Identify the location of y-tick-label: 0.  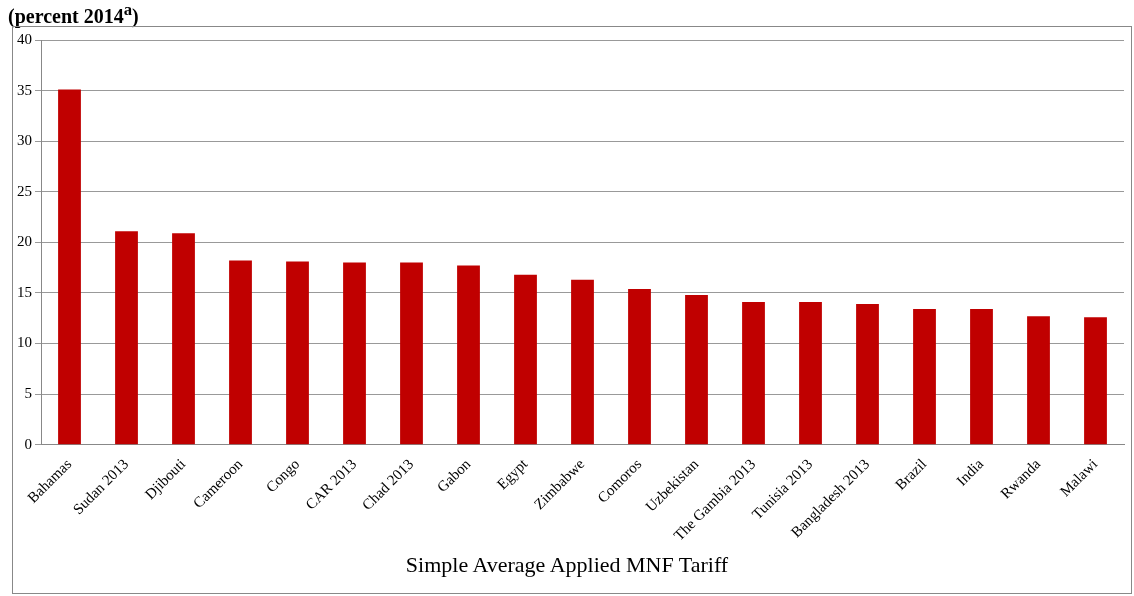
(28, 443).